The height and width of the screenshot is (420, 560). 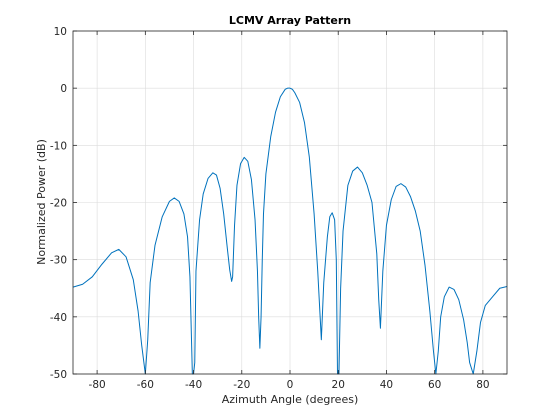 I want to click on y-tick-label: -40, so click(x=58, y=318).